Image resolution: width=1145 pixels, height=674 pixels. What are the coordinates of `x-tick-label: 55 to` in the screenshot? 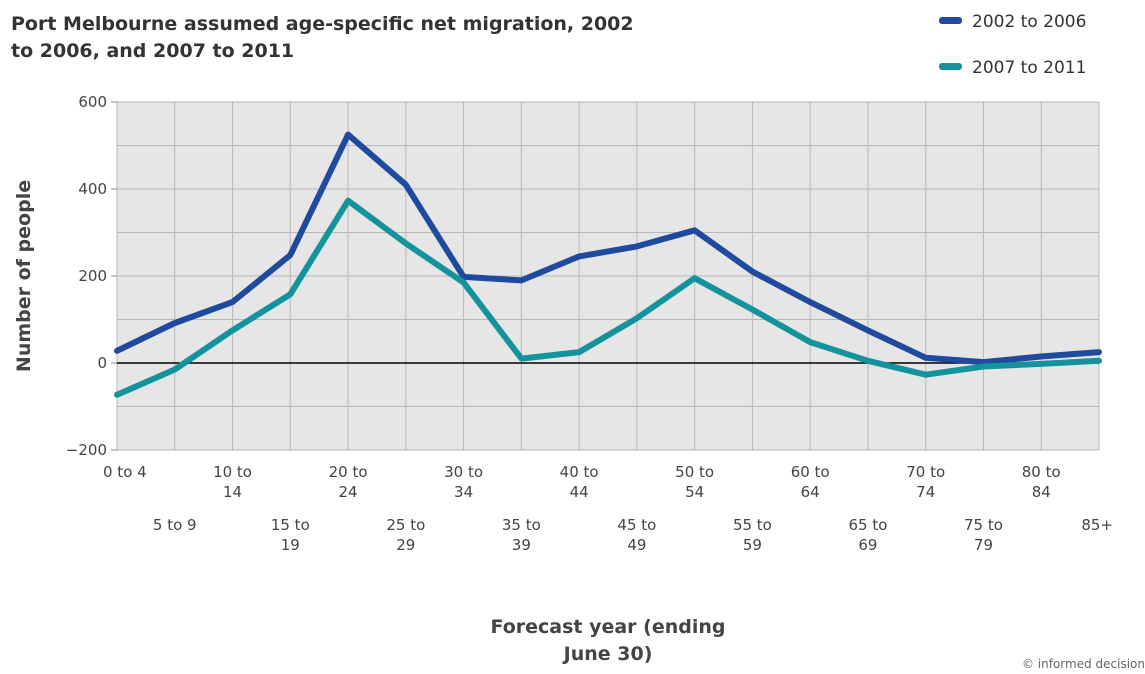 It's located at (752, 525).